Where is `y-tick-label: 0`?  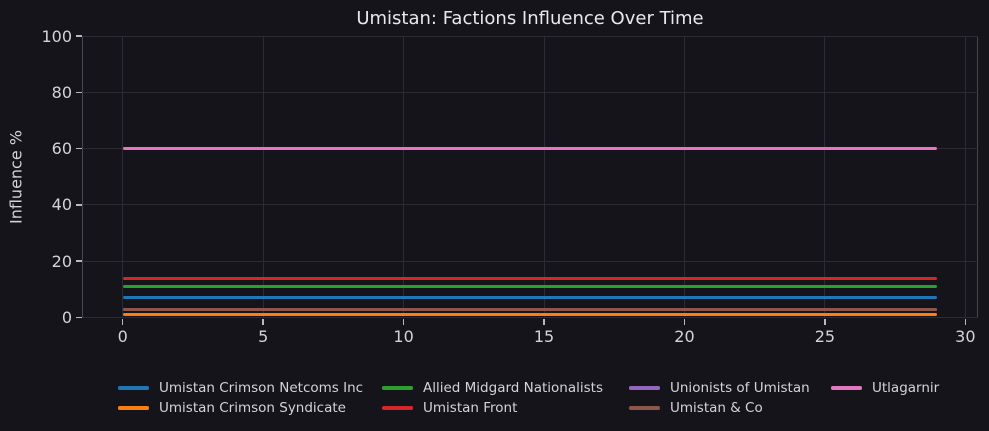
y-tick-label: 0 is located at coordinates (66, 317).